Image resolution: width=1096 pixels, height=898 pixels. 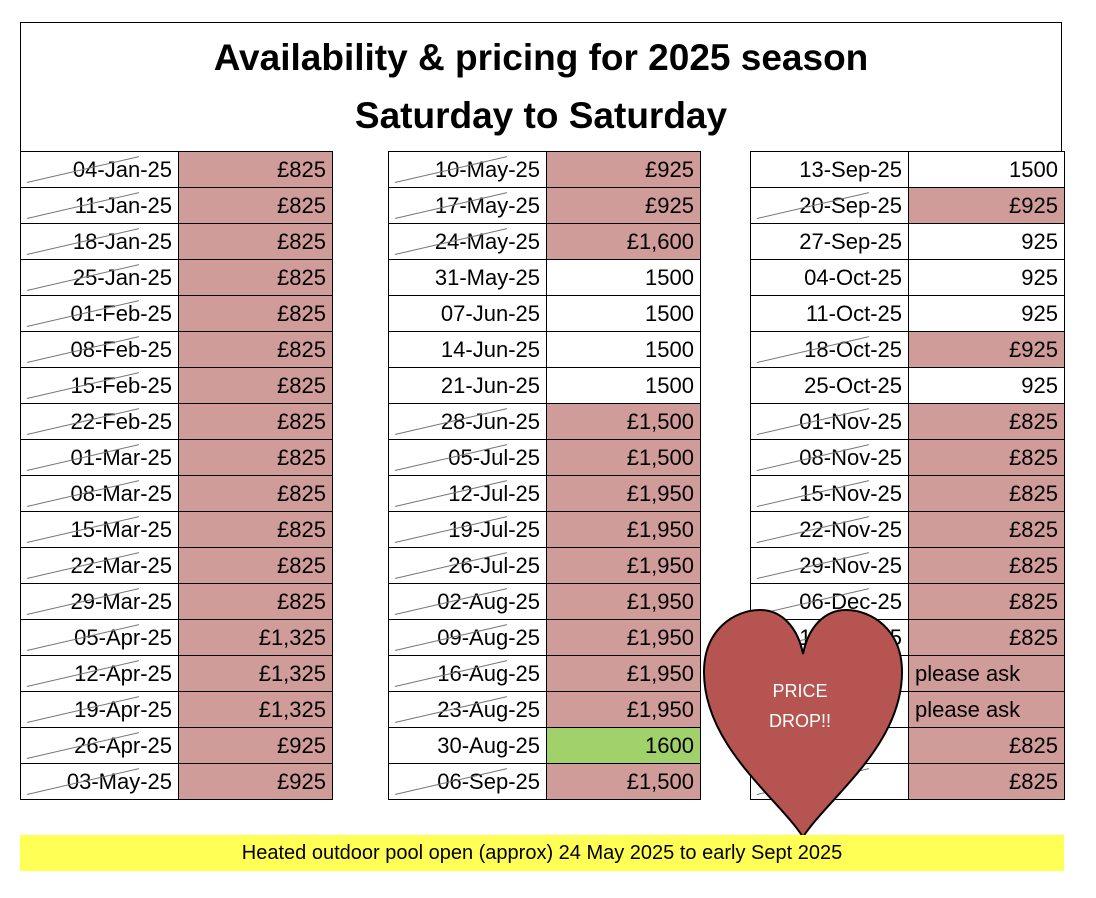 What do you see at coordinates (99, 205) in the screenshot?
I see `week-date: 11-Jan-25` at bounding box center [99, 205].